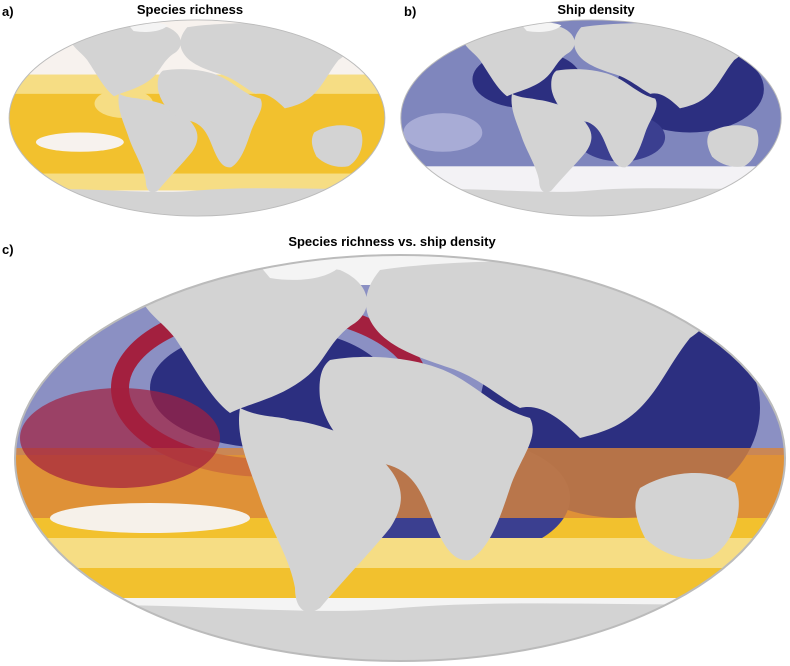  What do you see at coordinates (596, 9) in the screenshot?
I see `panel-title: Ship density` at bounding box center [596, 9].